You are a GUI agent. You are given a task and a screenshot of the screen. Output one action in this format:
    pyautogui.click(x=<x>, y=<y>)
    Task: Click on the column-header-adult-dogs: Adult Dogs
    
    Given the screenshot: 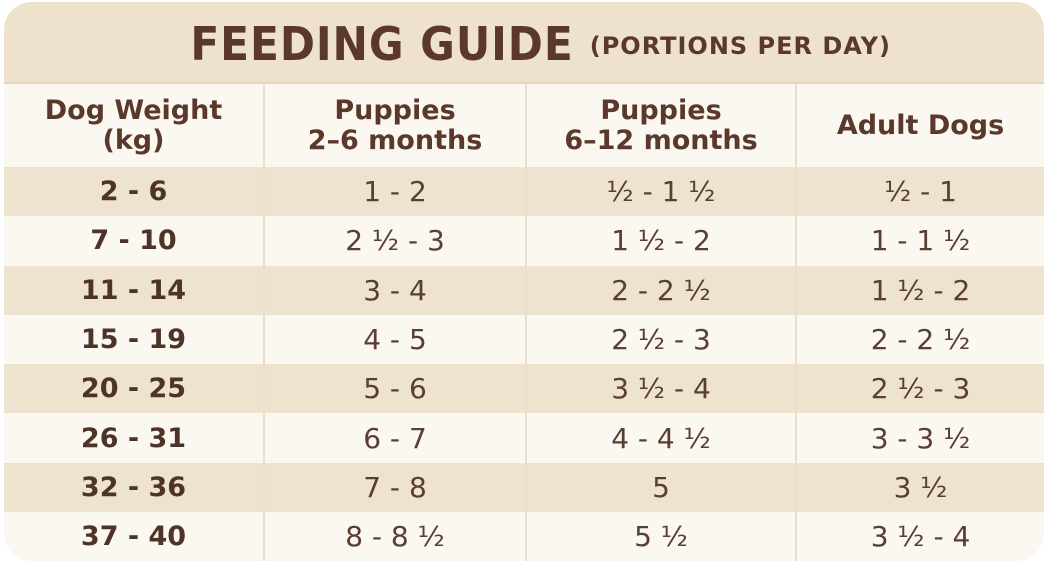 What is the action you would take?
    pyautogui.click(x=919, y=125)
    